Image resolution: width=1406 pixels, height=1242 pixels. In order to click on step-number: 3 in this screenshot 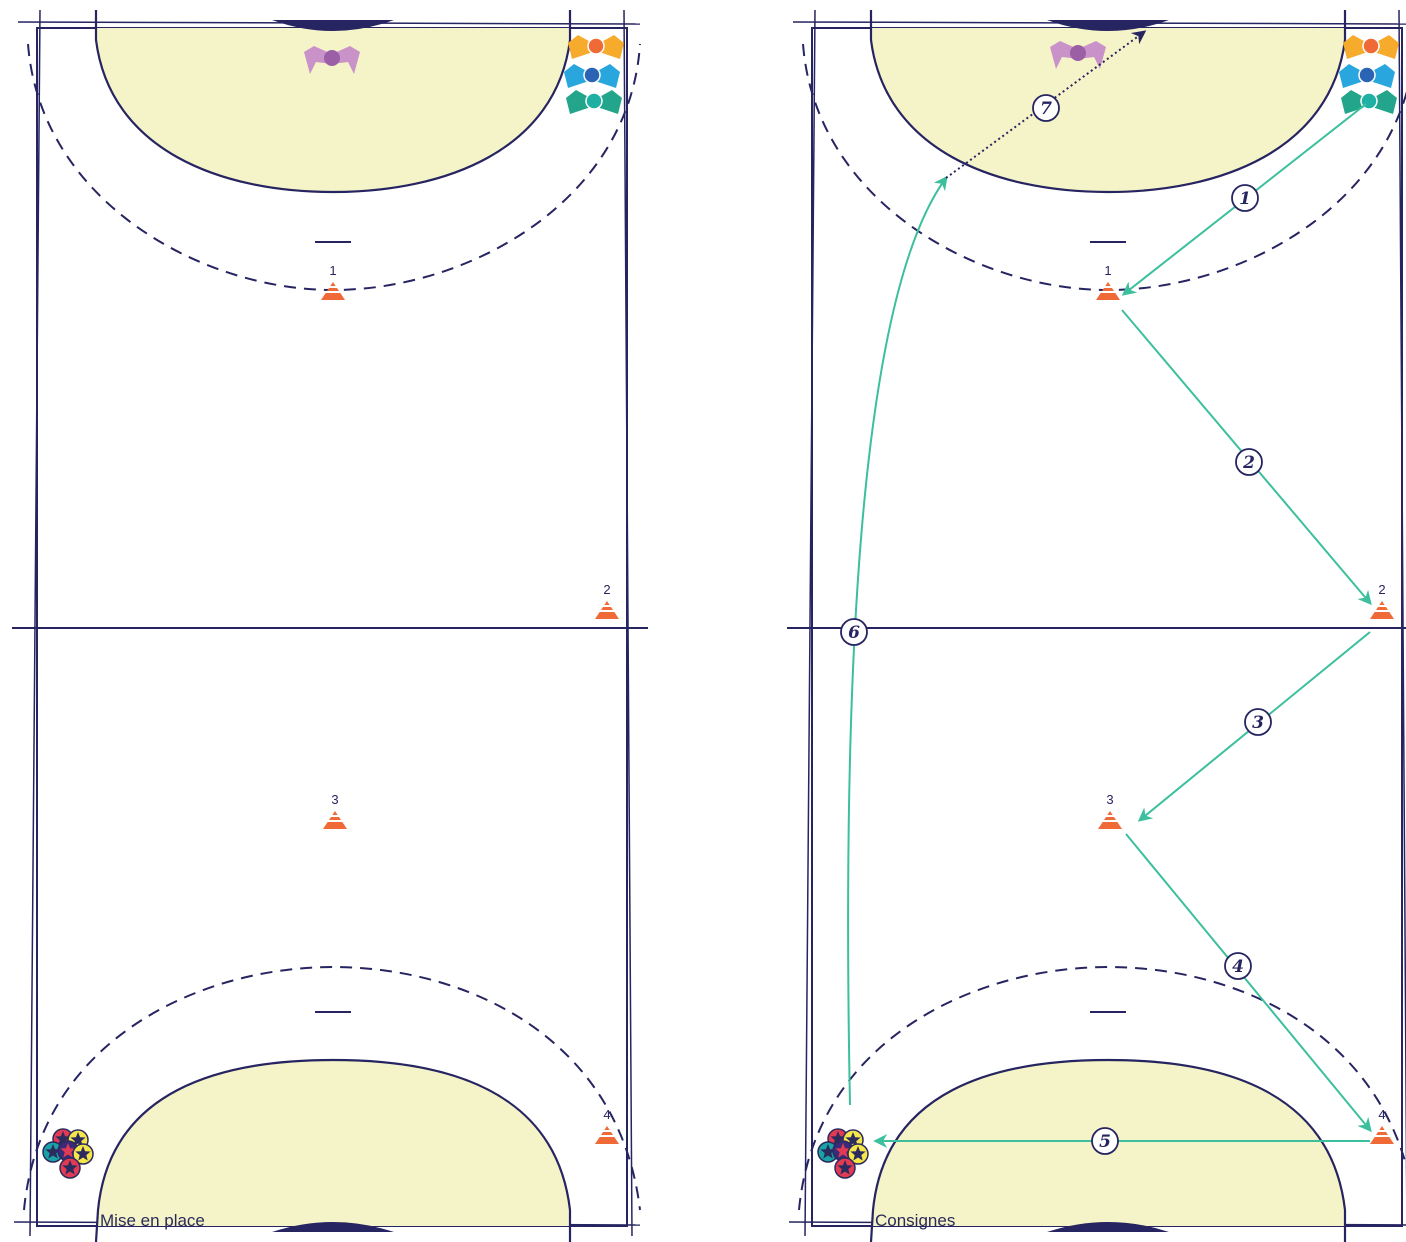, I will do `click(1258, 723)`.